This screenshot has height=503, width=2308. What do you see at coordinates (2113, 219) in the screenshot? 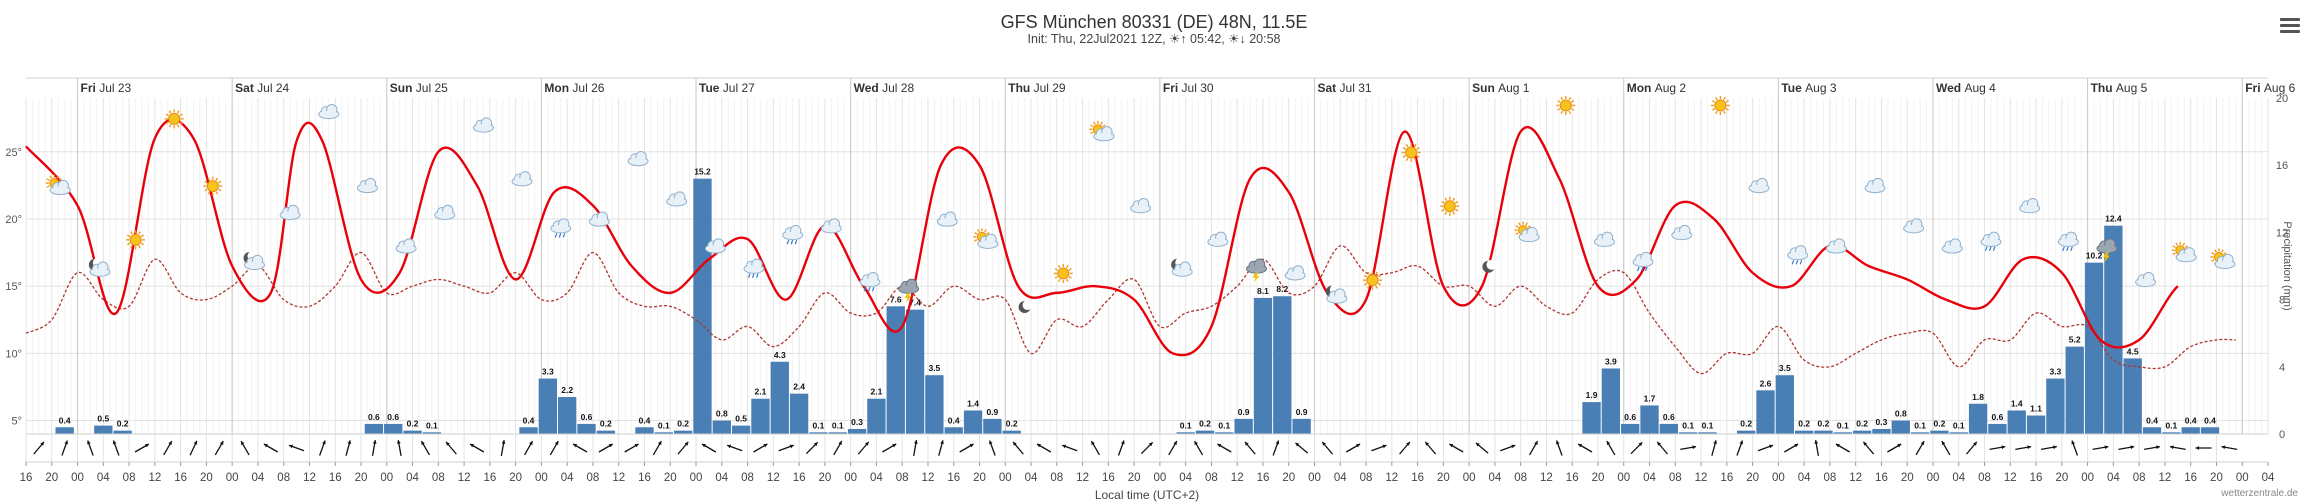
I see `precip-value-label: 12.4` at bounding box center [2113, 219].